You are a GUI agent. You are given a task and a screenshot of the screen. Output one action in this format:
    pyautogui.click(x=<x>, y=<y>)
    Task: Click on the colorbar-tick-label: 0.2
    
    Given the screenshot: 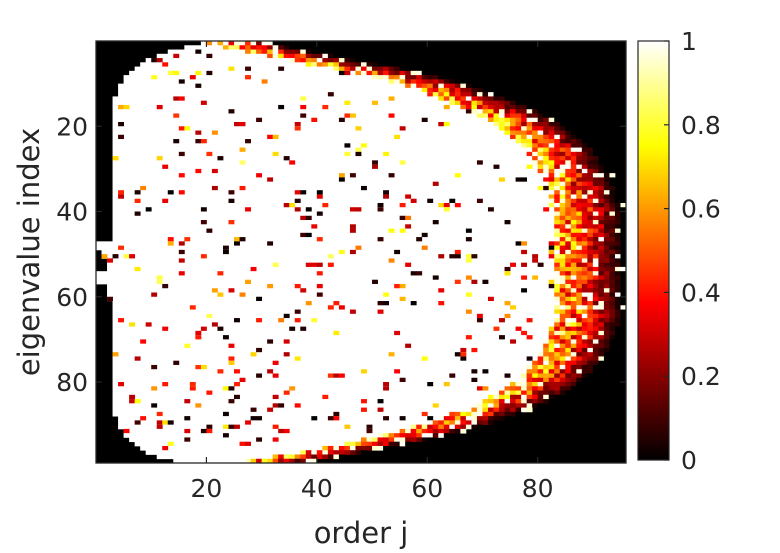 What is the action you would take?
    pyautogui.click(x=701, y=376)
    